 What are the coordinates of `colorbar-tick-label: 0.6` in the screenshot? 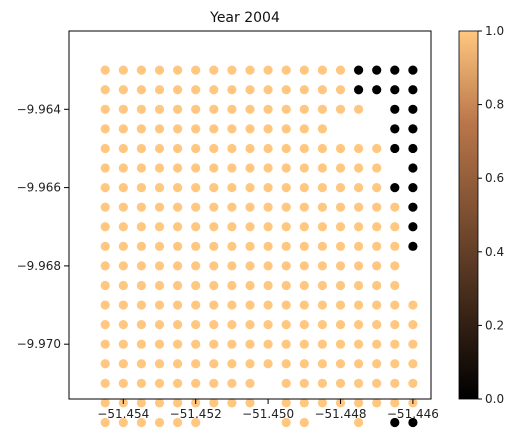 It's located at (494, 178).